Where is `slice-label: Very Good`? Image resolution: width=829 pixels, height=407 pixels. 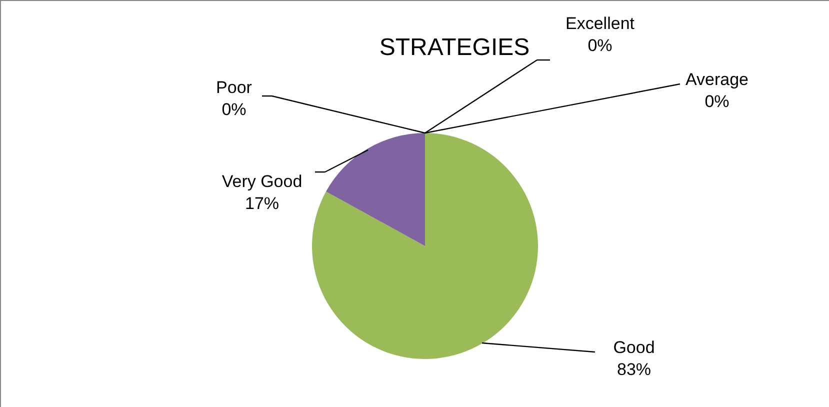 slice-label: Very Good is located at coordinates (262, 181).